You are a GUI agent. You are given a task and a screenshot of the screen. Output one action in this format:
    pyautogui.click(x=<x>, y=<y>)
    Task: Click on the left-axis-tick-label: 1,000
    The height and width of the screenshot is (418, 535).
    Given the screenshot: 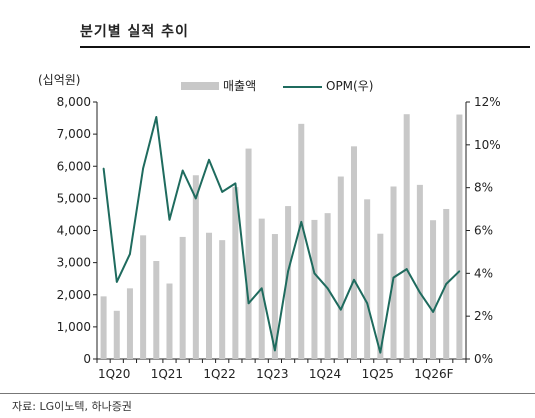 What is the action you would take?
    pyautogui.click(x=74, y=327)
    